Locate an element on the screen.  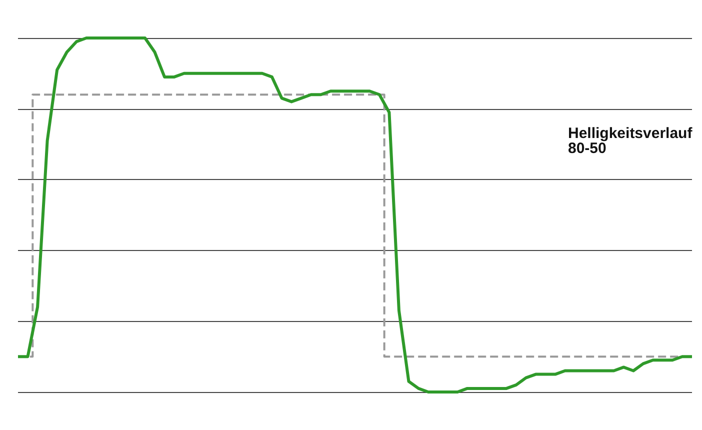
annotation: Helligkeitsverlauf 80-50 is located at coordinates (631, 141).